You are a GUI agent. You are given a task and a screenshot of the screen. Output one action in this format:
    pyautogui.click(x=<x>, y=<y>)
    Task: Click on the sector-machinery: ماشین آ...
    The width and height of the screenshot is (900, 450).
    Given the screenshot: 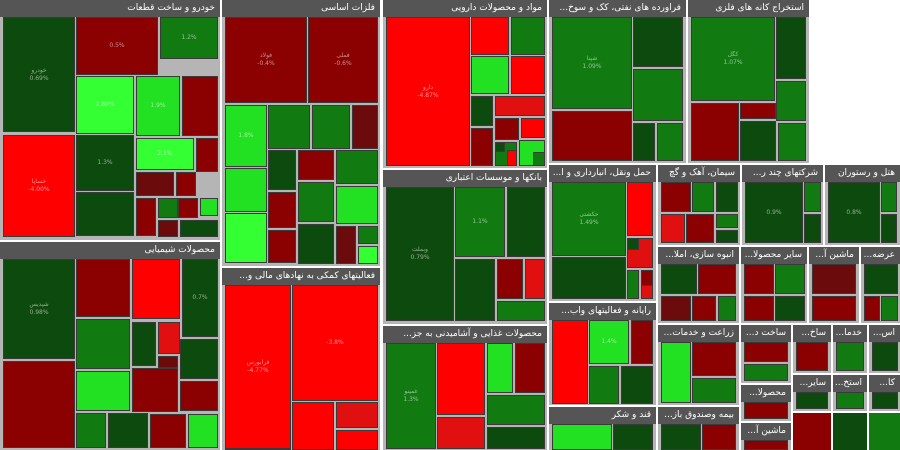 What is the action you would take?
    pyautogui.click(x=834, y=285)
    